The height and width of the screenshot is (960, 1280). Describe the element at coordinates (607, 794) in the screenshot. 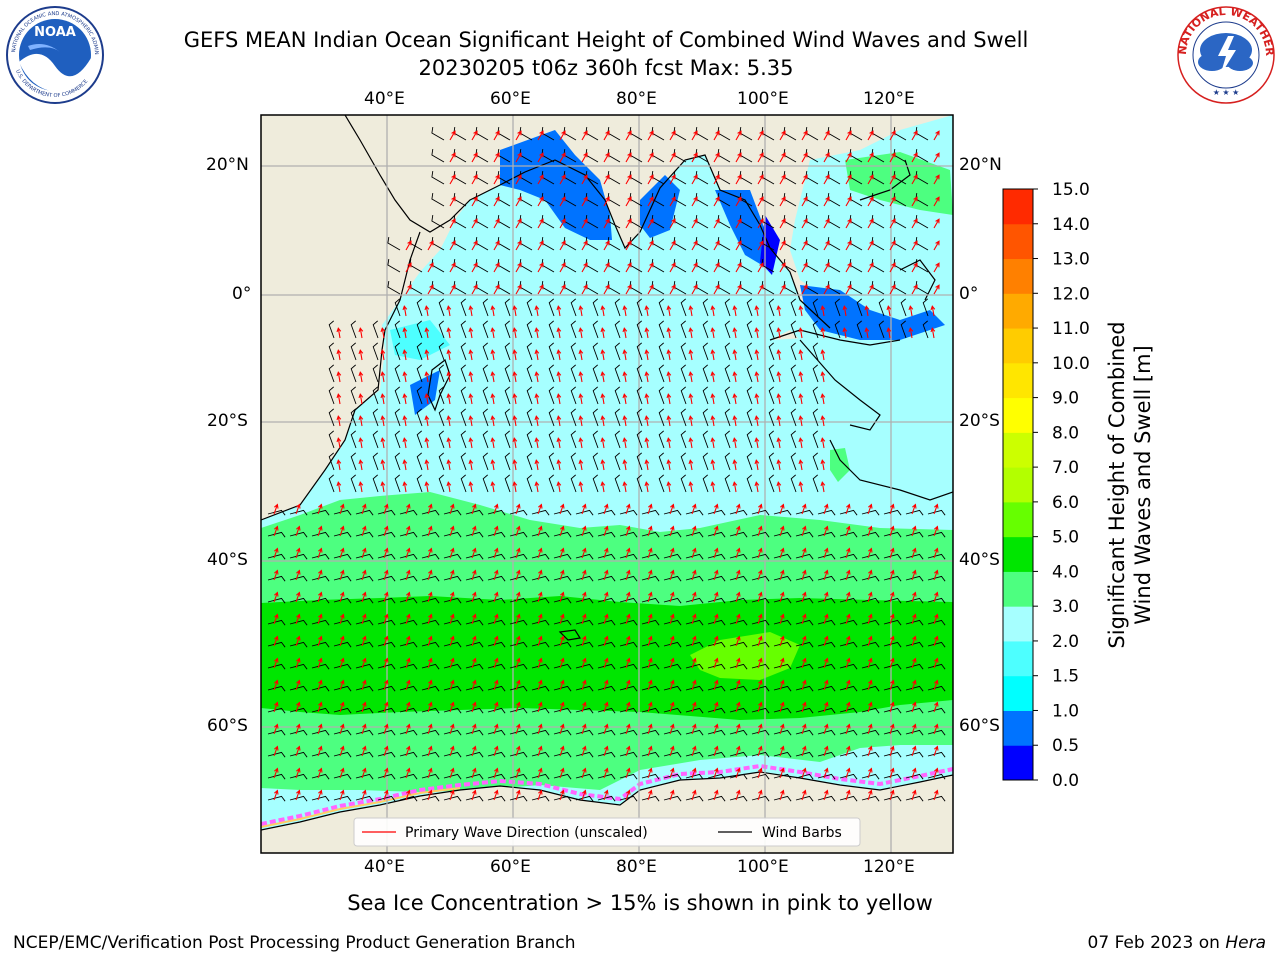

I see `sea-ice-edge` at that location.